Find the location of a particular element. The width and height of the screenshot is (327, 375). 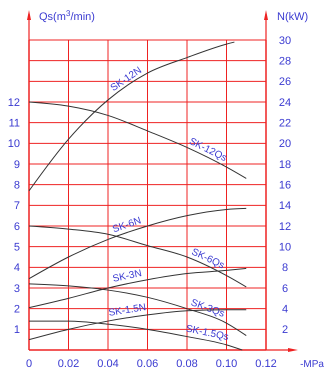

y2-tick-label: 26 is located at coordinates (285, 82).